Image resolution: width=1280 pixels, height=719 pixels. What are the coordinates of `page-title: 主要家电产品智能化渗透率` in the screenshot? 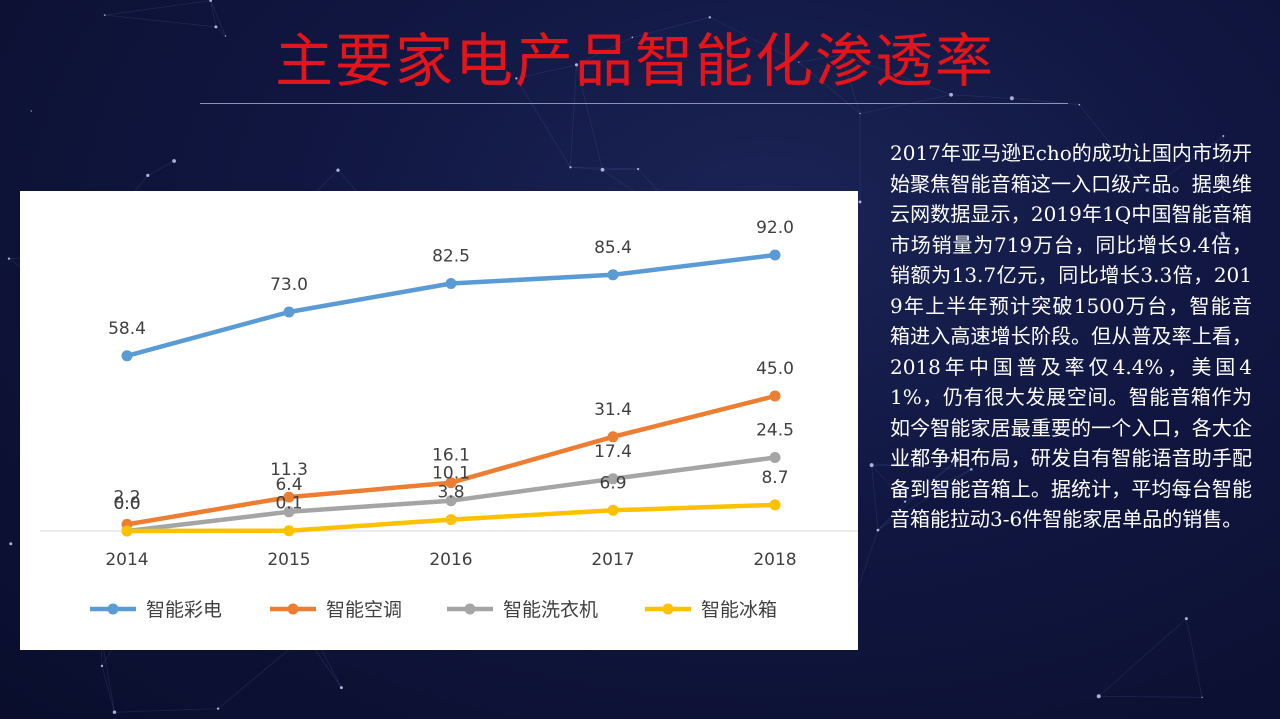 It's located at (634, 61).